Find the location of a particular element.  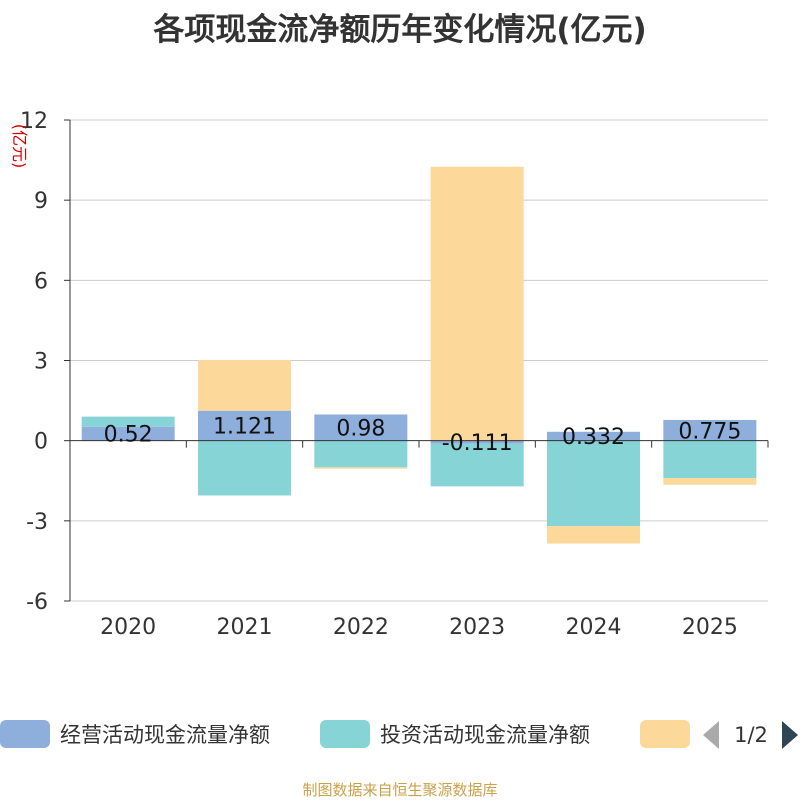

triangle-right-icon is located at coordinates (790, 735).